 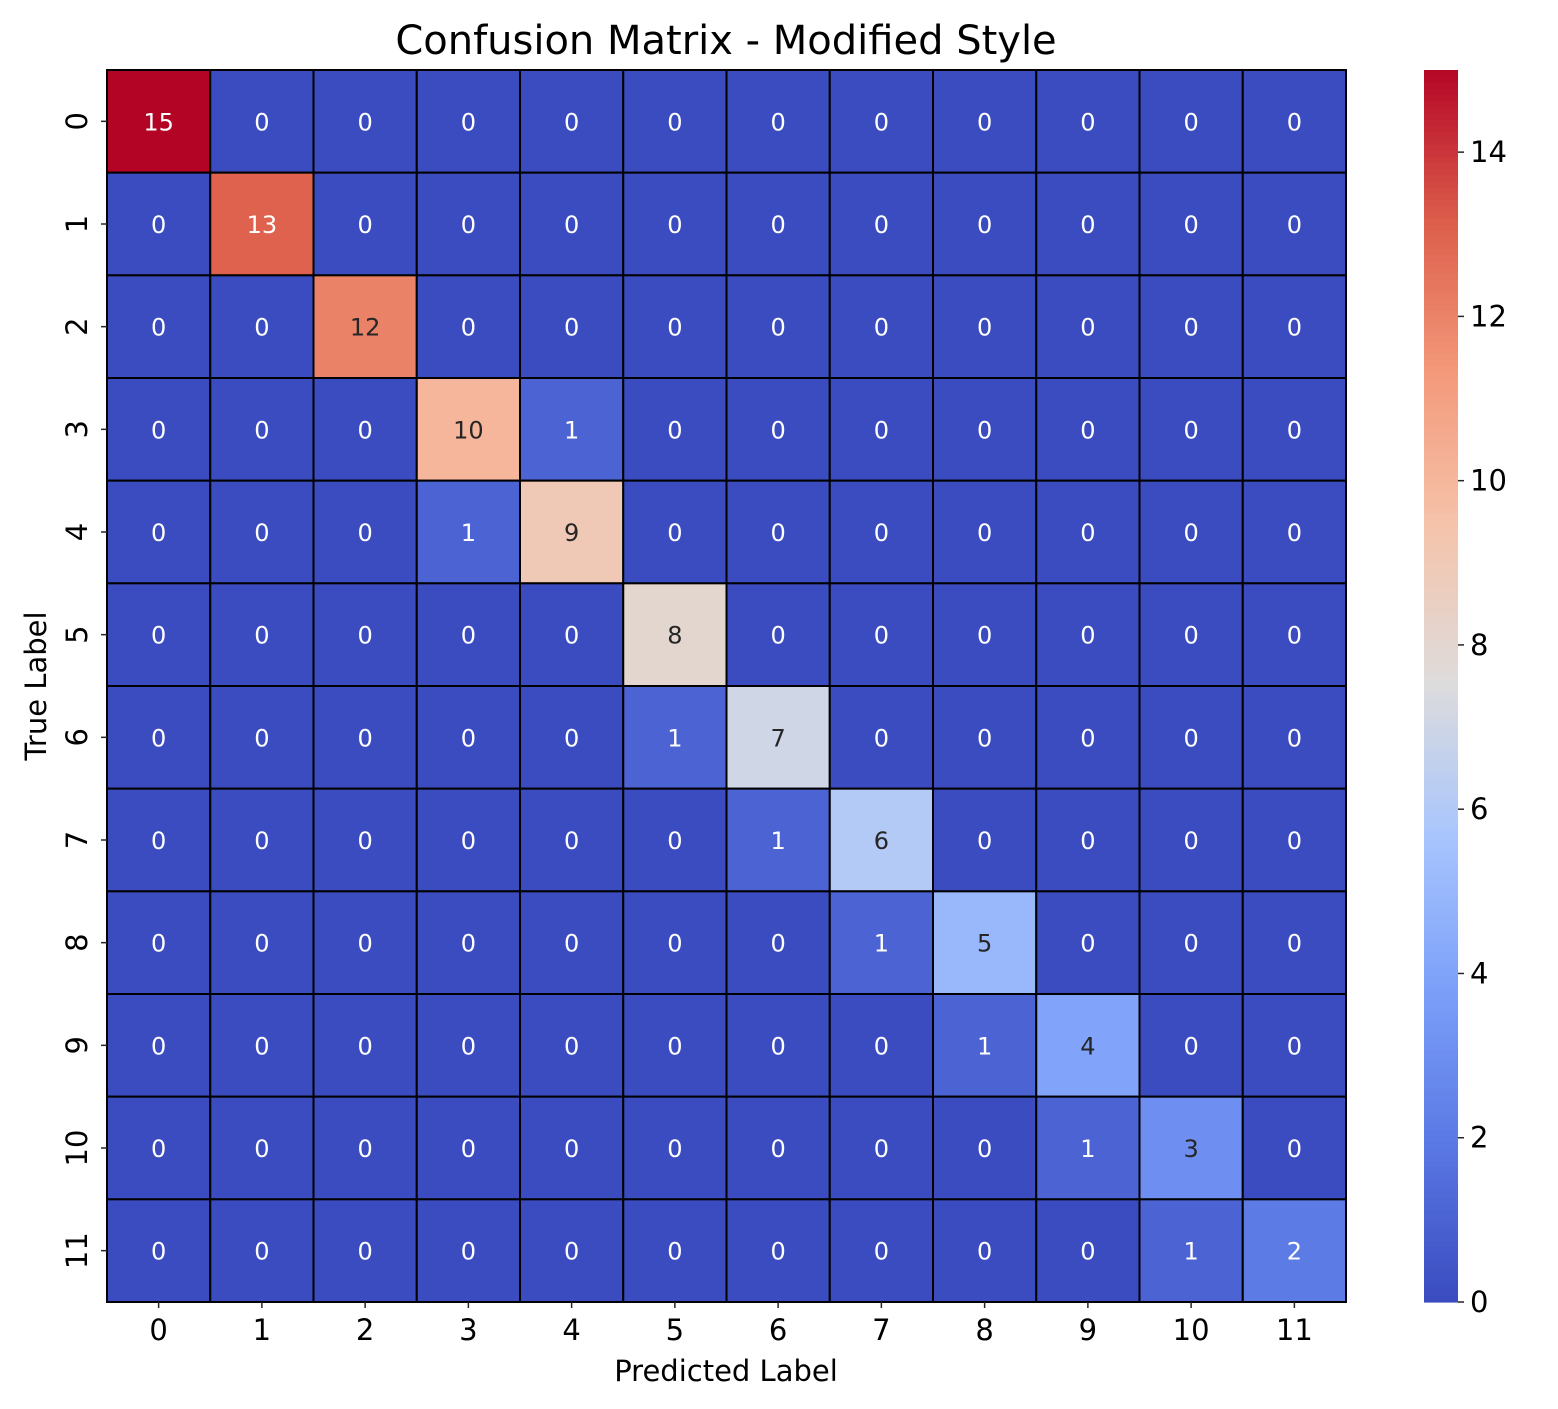 I want to click on y-tick-label: 5, so click(x=77, y=634).